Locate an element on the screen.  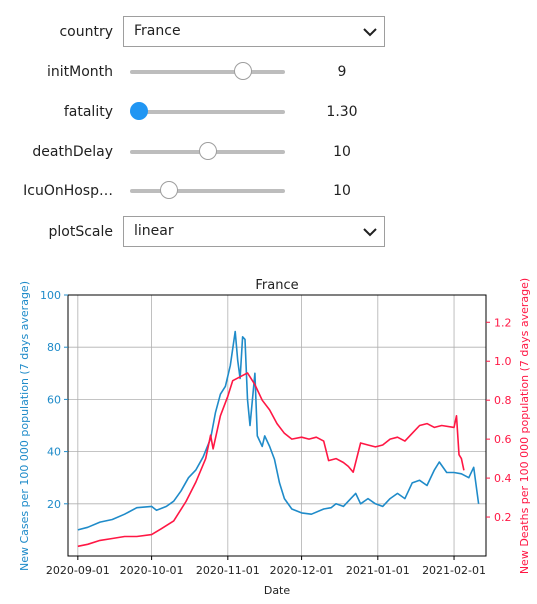
icuonhosp-readout: 10 is located at coordinates (342, 191).